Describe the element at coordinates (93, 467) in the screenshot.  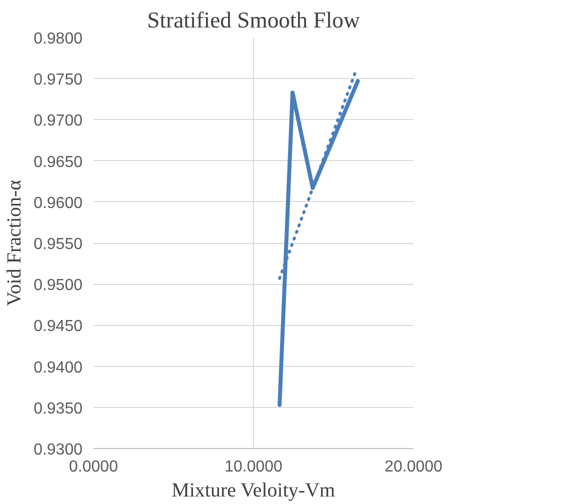
I see `x-tick-label: 0.0000` at that location.